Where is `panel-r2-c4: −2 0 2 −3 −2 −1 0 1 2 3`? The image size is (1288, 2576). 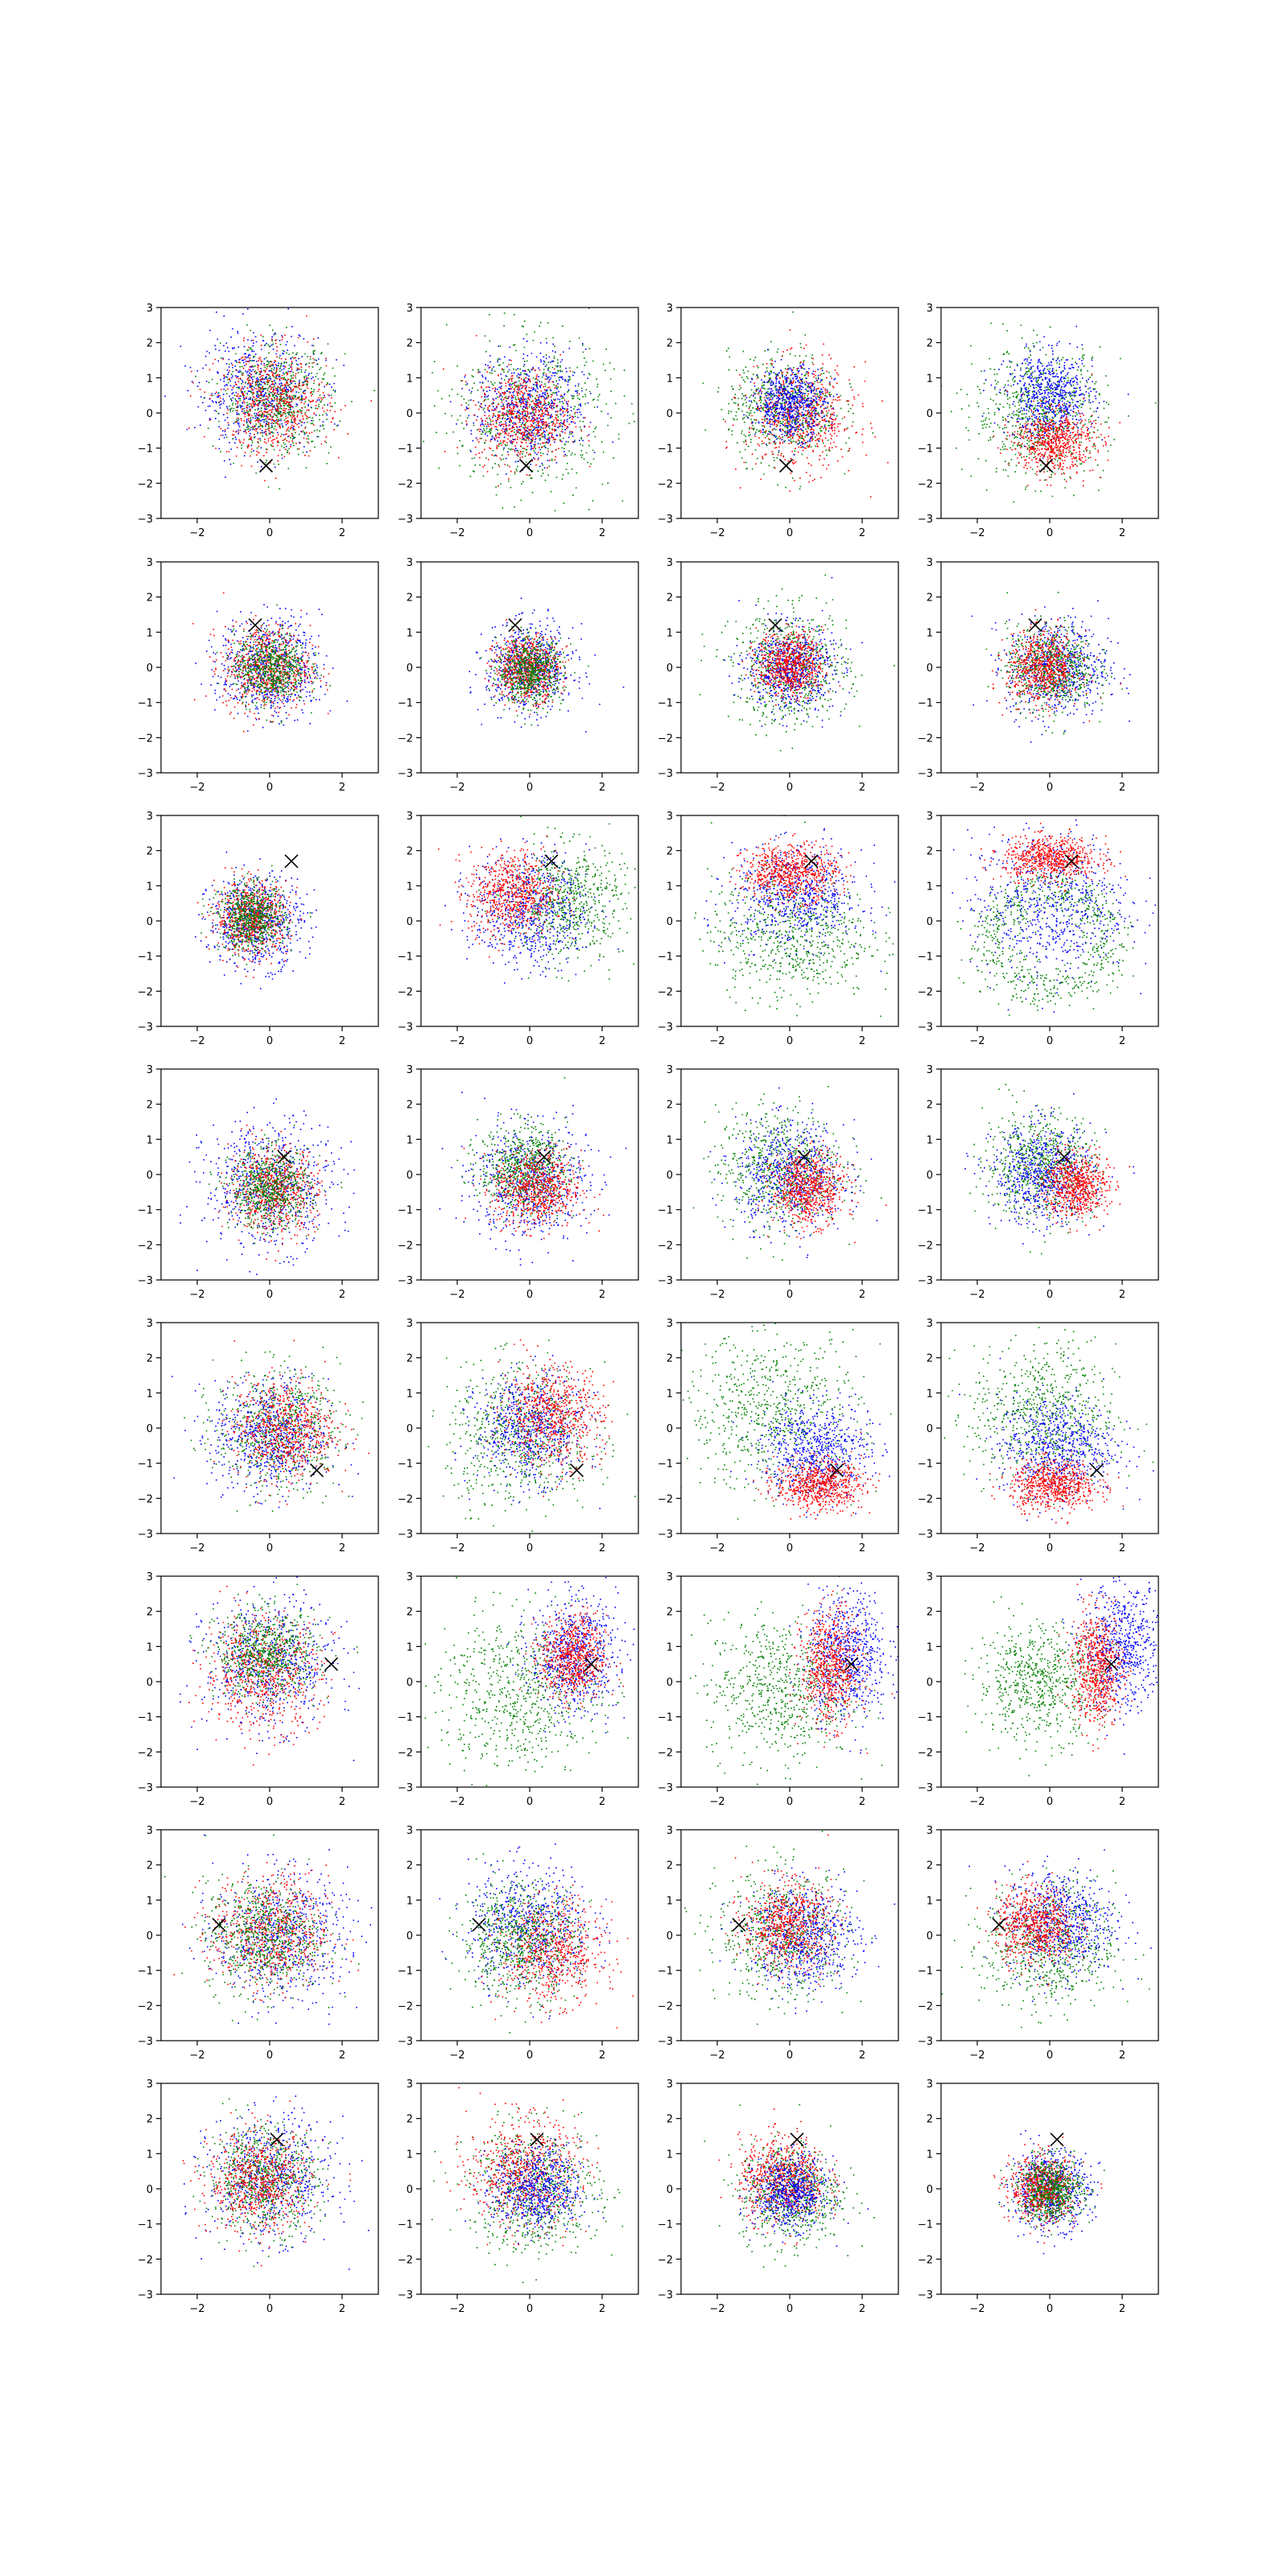 panel-r2-c4: −2 0 2 −3 −2 −1 0 1 2 3 is located at coordinates (1038, 675).